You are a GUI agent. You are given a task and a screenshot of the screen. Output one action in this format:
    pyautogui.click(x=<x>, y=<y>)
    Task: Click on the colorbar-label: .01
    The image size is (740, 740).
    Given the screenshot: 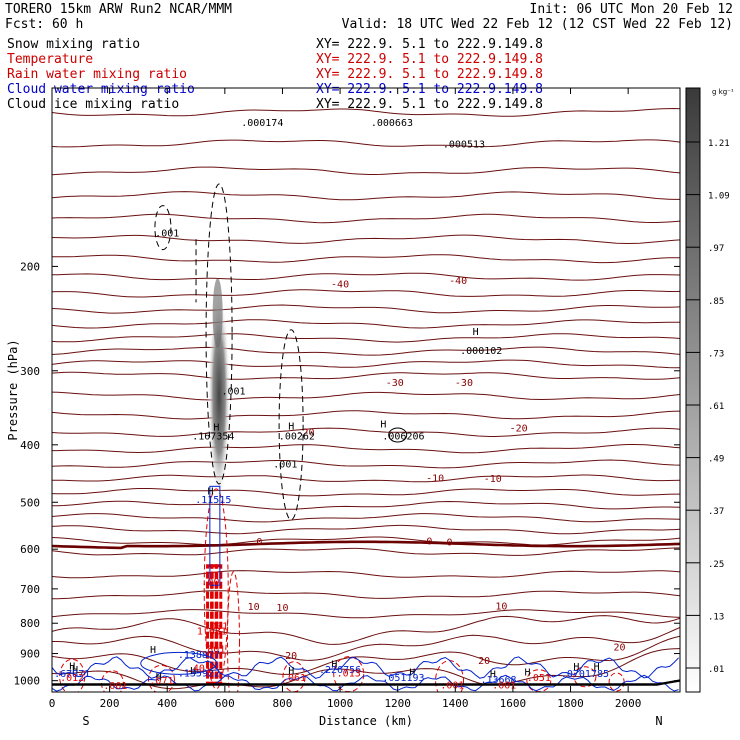 What is the action you would take?
    pyautogui.click(x=716, y=670)
    